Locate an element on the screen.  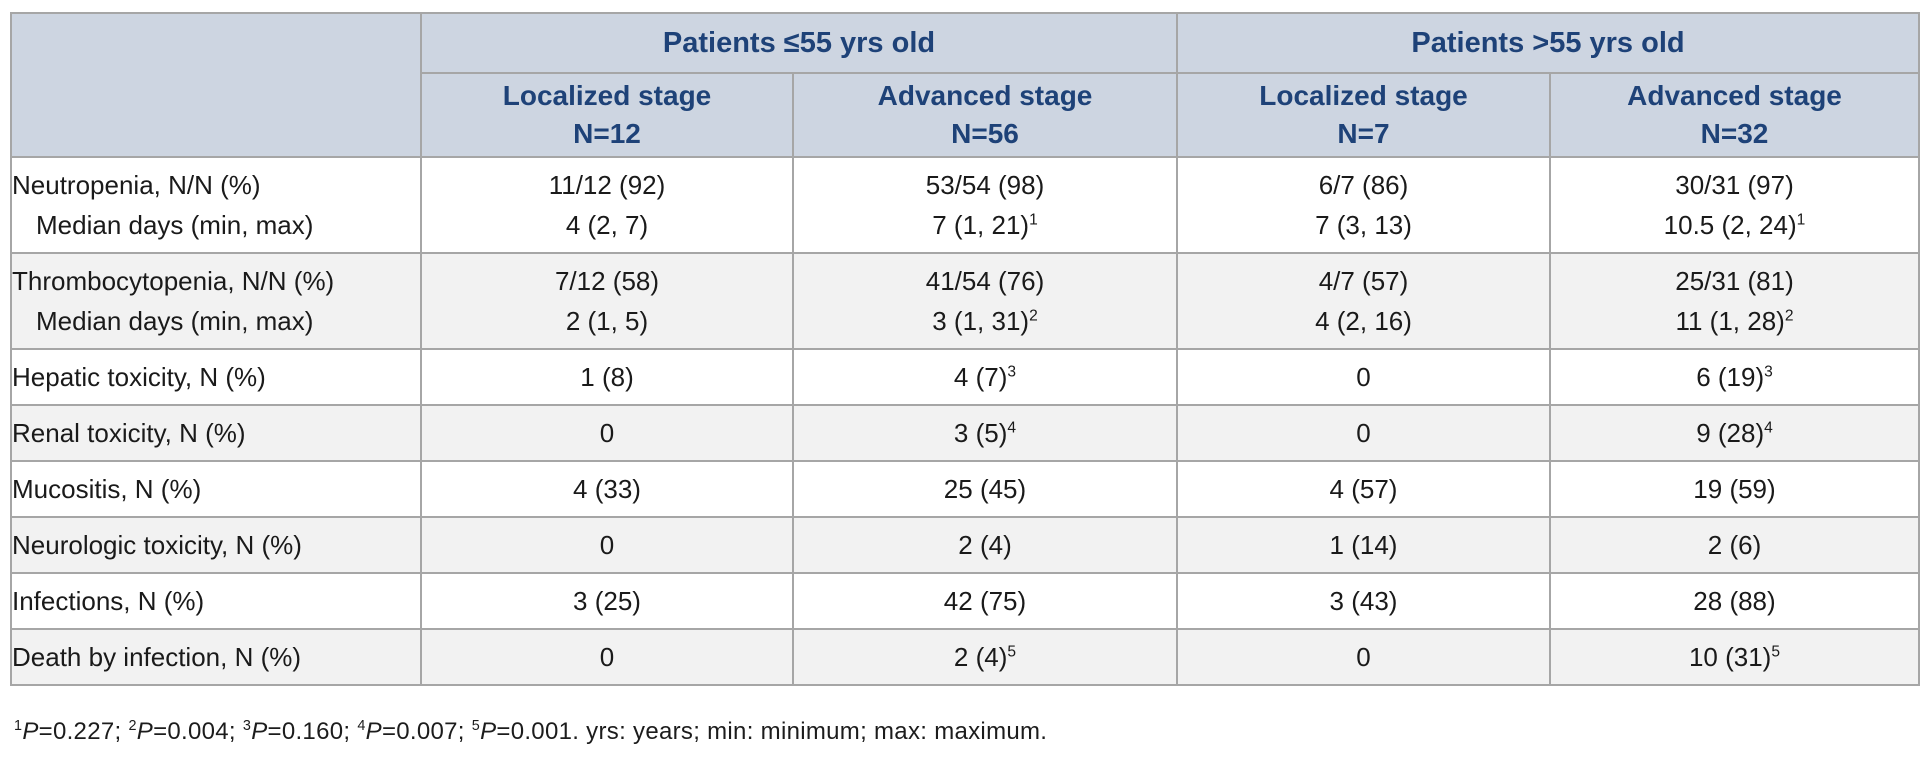
data-cell: 10 (31)5 is located at coordinates (1734, 657).